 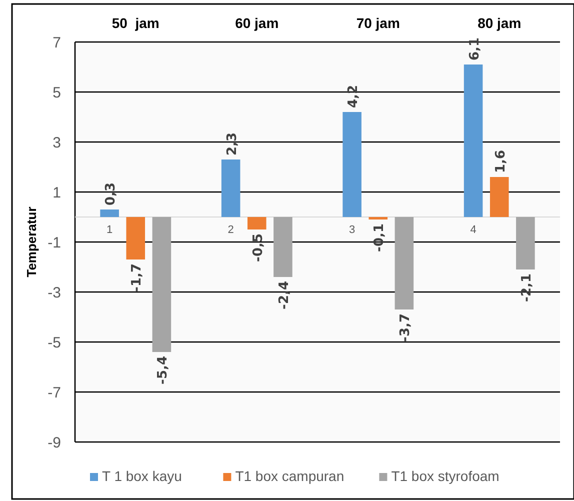 I want to click on x-tick-label: 3, so click(x=352, y=230).